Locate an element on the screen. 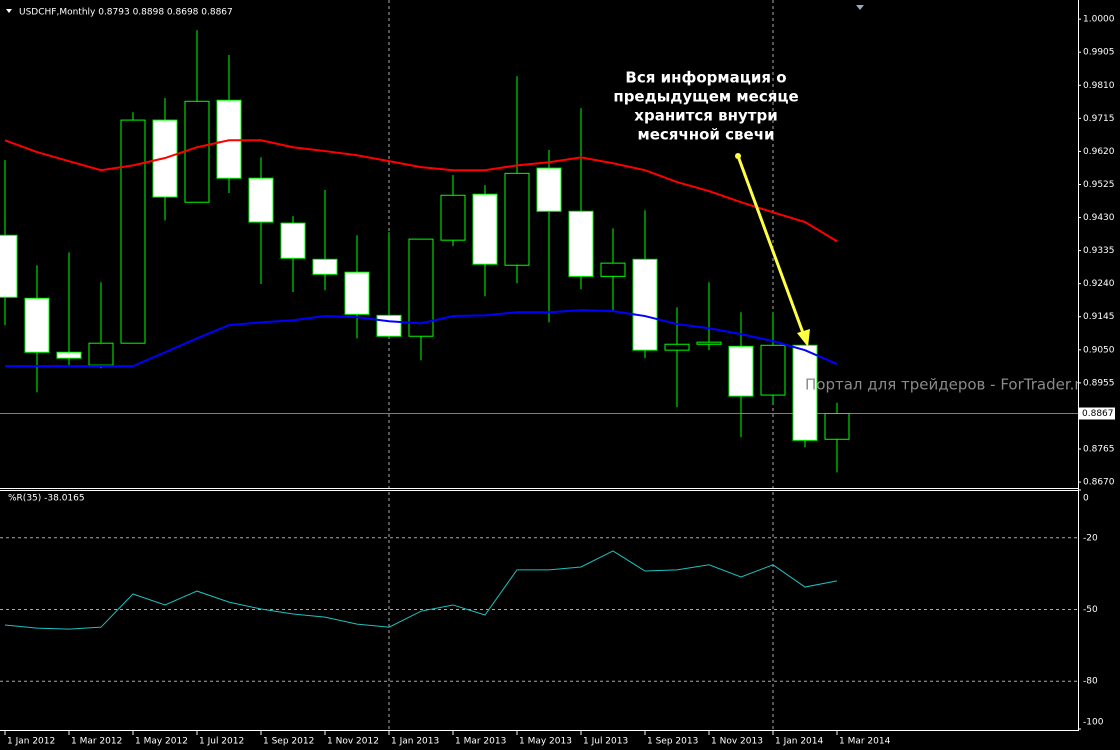  y-tick-label: 0.8765 is located at coordinates (1099, 450).